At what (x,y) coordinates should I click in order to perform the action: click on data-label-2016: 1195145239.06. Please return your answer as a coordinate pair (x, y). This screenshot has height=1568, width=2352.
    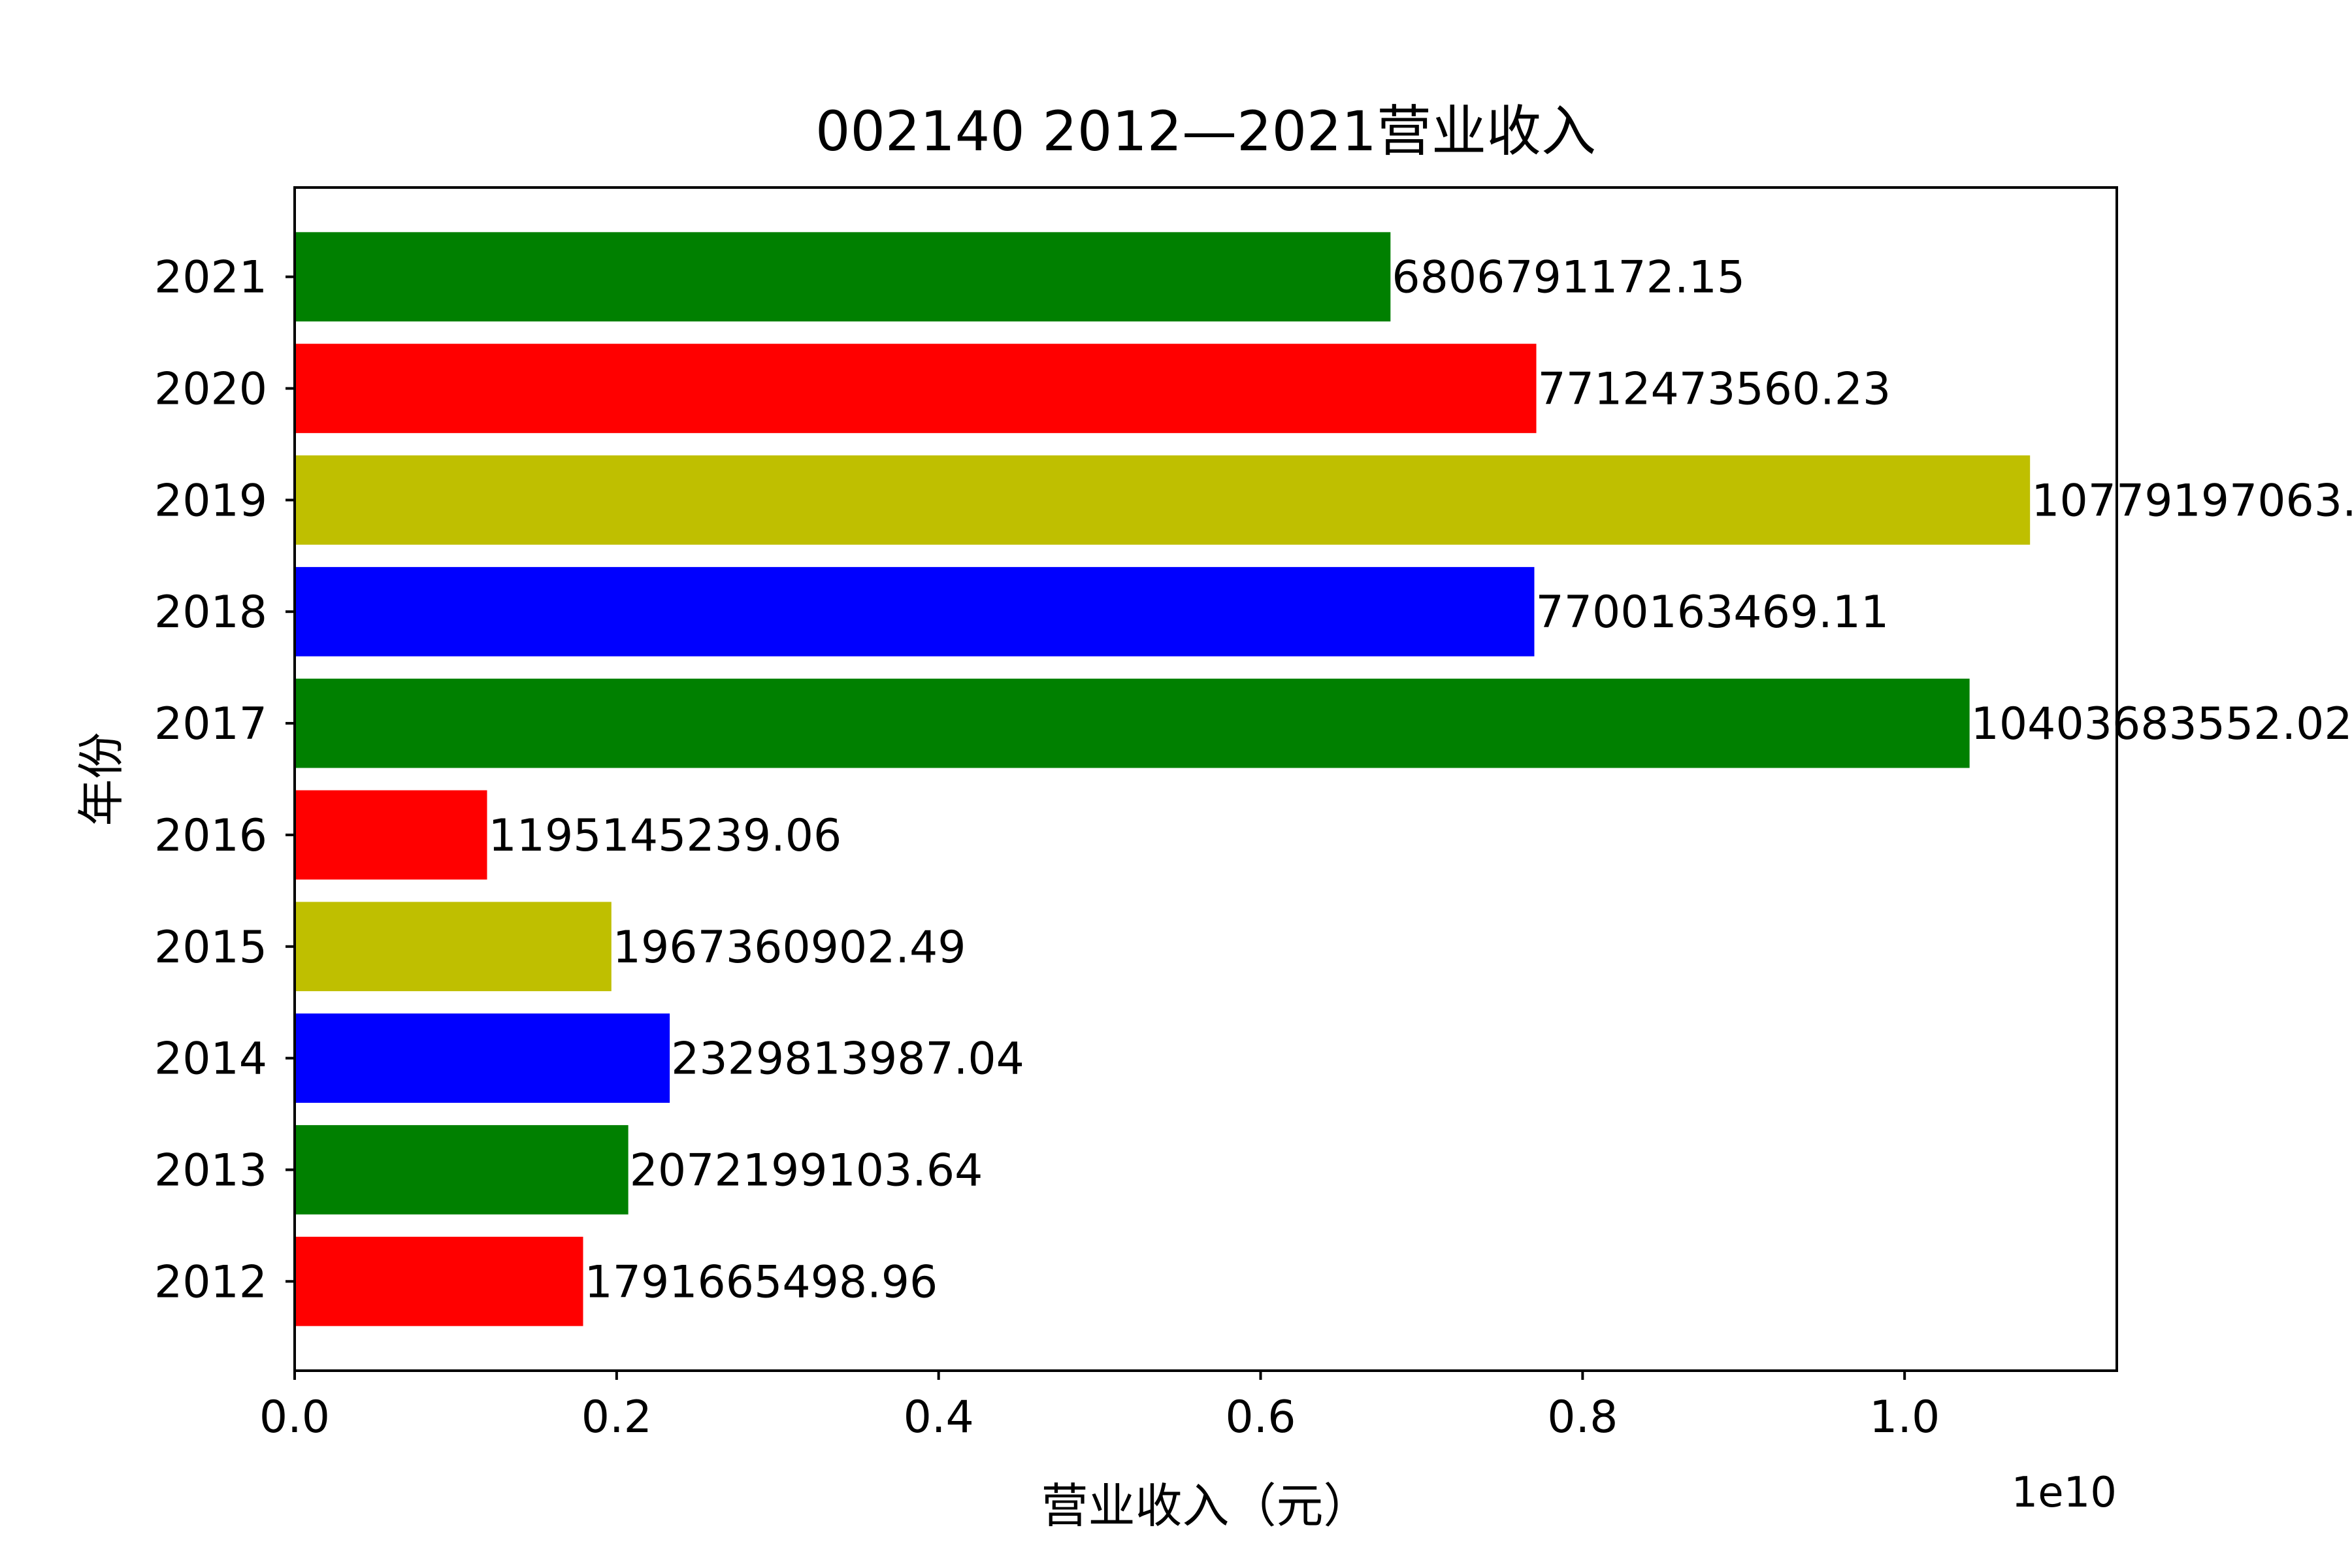
    Looking at the image, I should click on (665, 836).